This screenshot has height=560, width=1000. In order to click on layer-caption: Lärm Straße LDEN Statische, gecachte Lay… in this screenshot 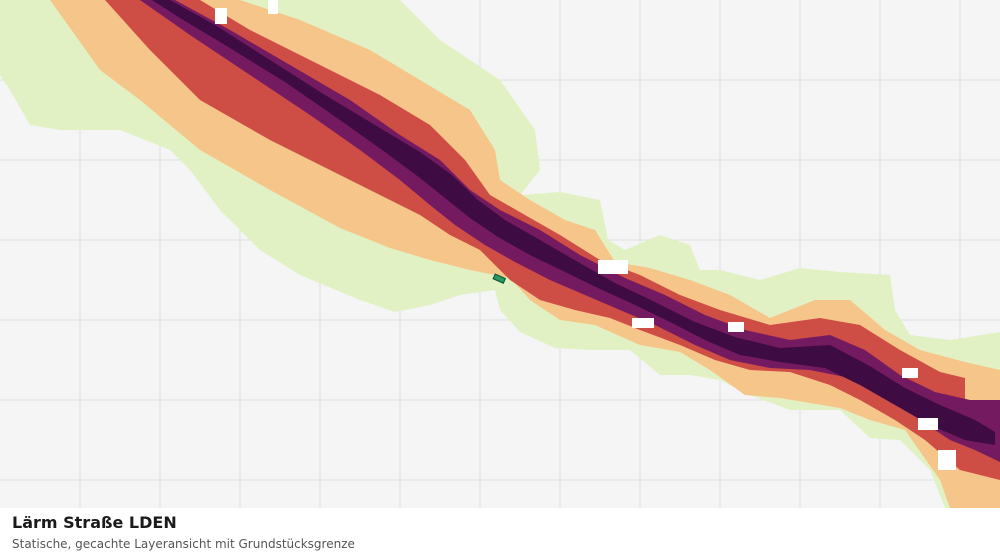, I will do `click(500, 534)`.